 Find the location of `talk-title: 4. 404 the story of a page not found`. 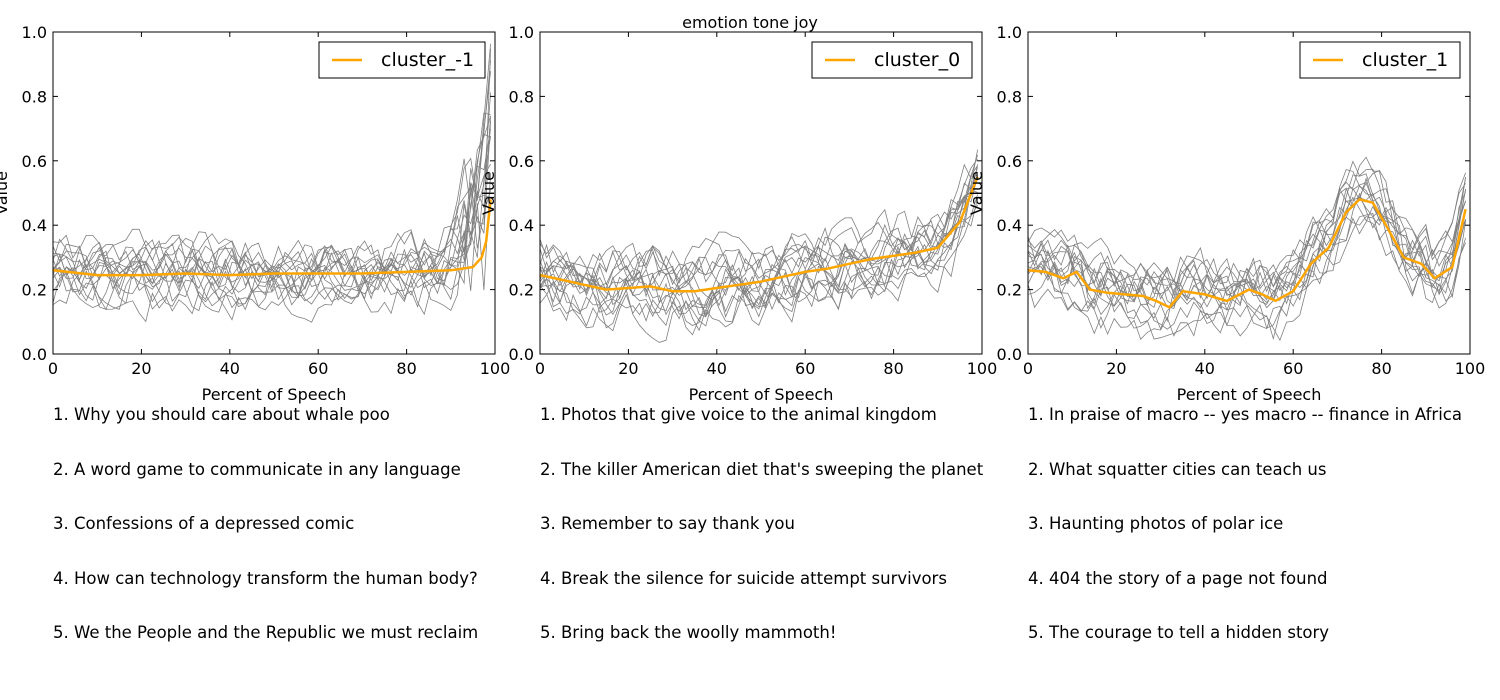

talk-title: 4. 404 the story of a page not found is located at coordinates (1178, 578).